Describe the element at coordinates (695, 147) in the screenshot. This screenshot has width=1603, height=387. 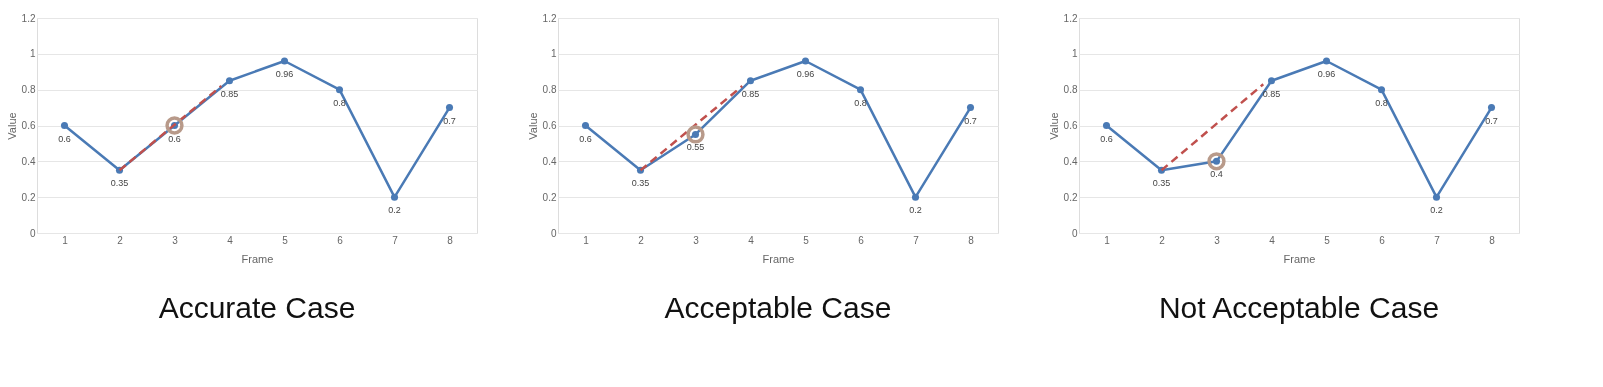
I see `data-label: 0.55` at that location.